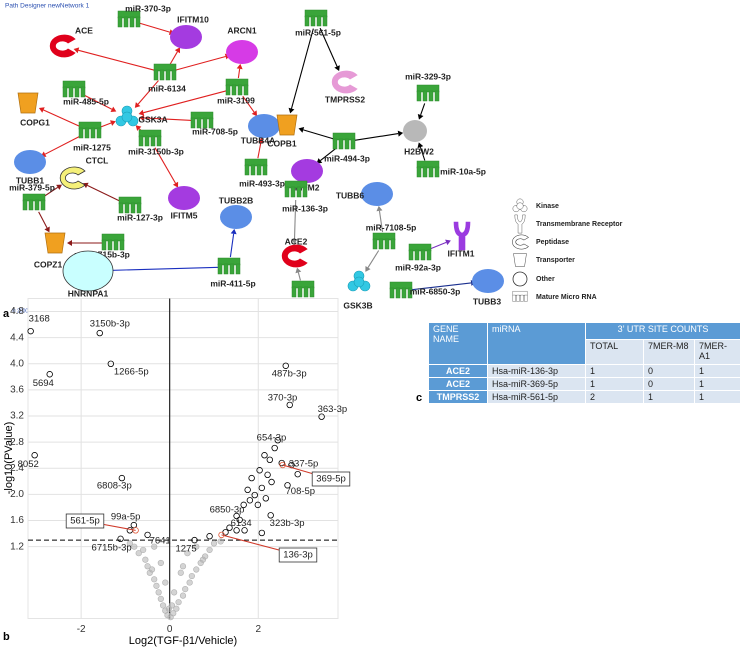  What do you see at coordinates (458, 343) in the screenshot?
I see `header-cell: GENE NAME` at bounding box center [458, 343].